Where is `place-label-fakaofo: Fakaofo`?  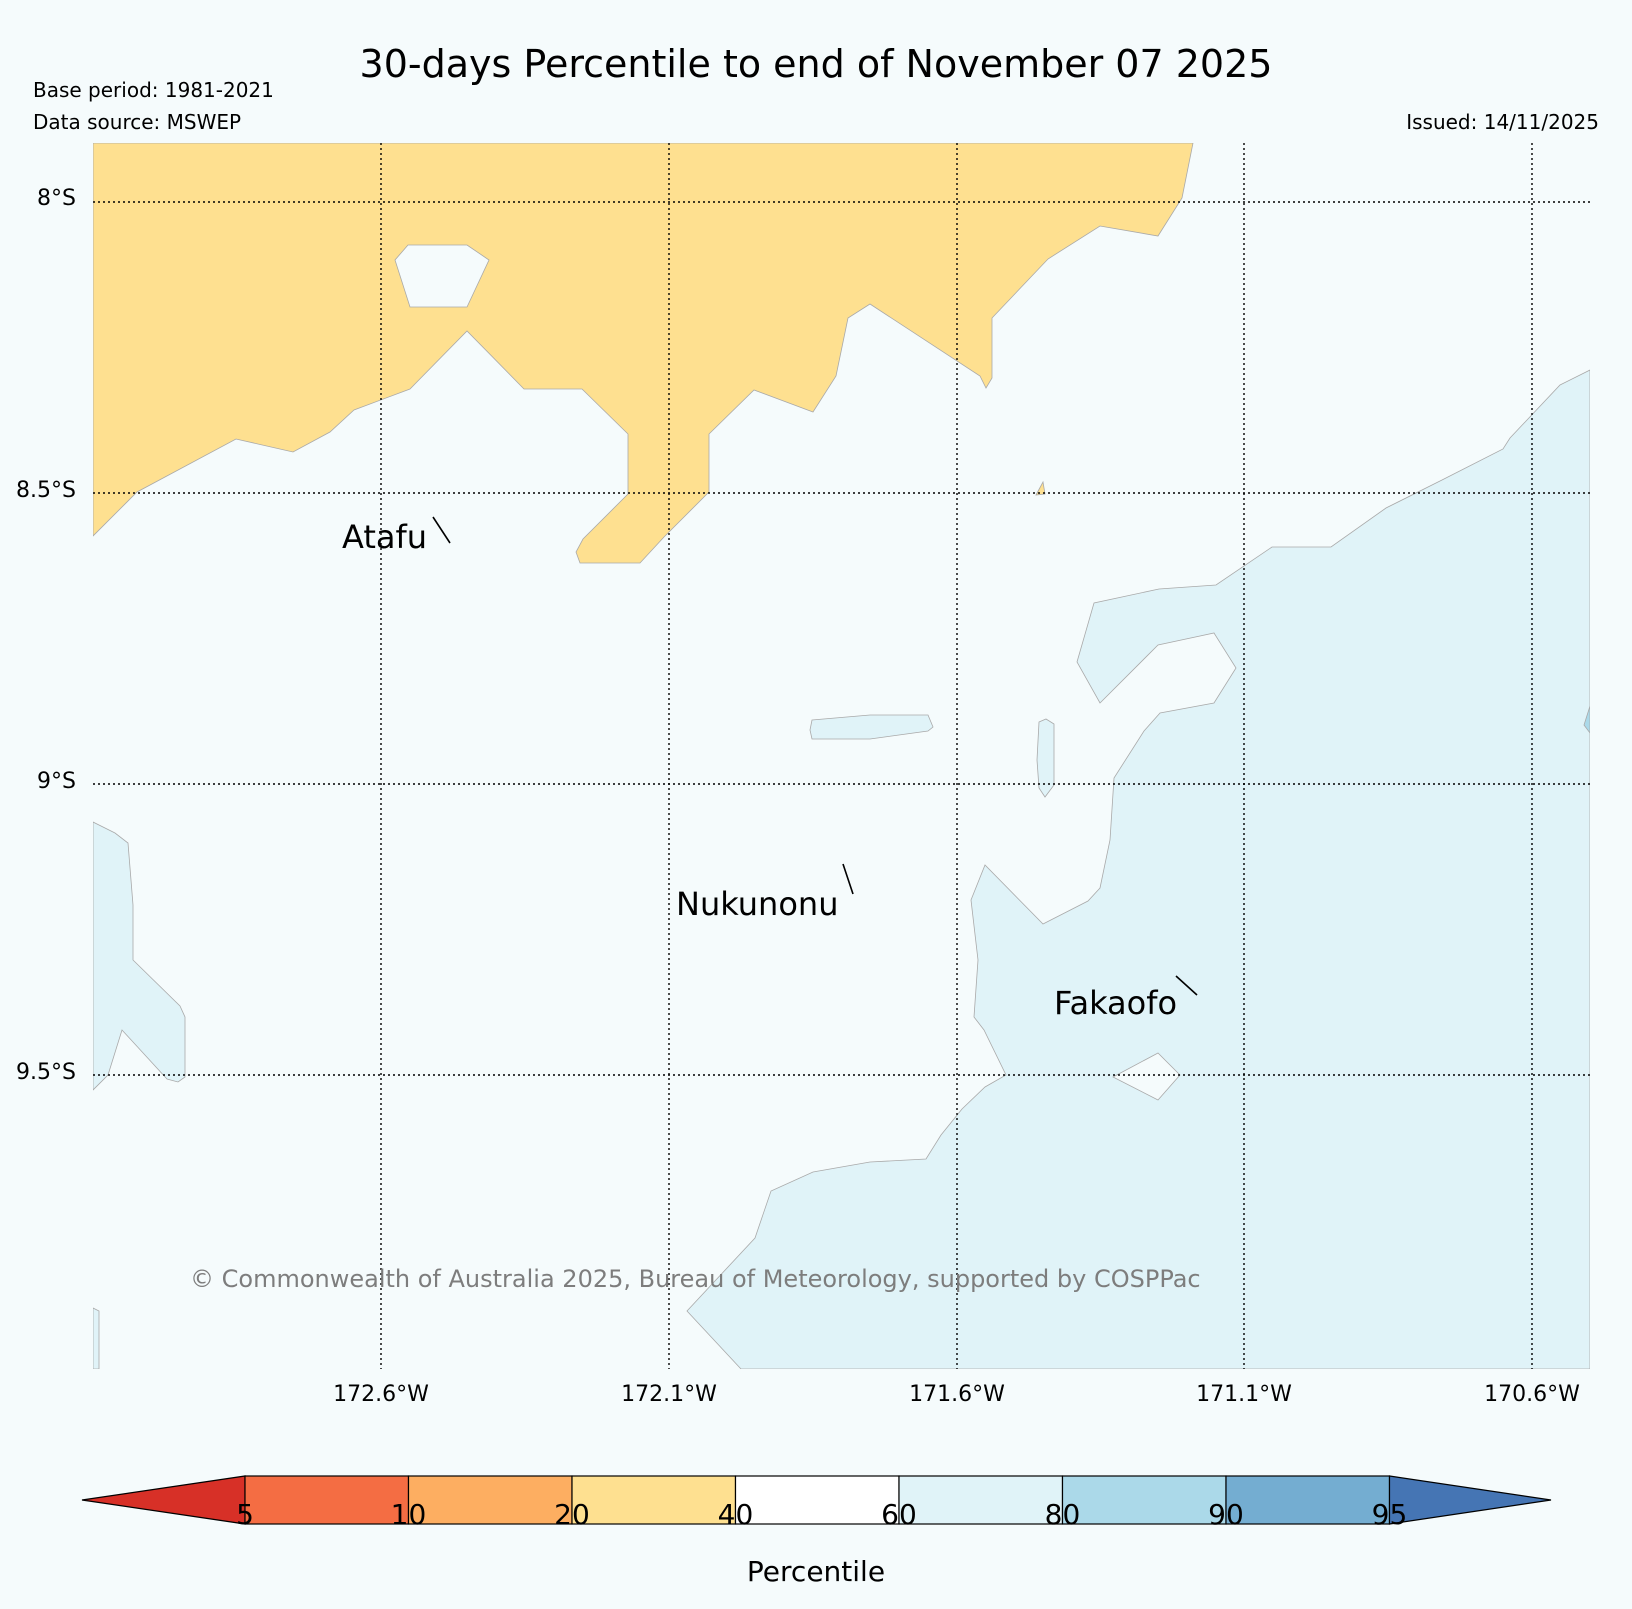
place-label-fakaofo: Fakaofo is located at coordinates (1116, 1003).